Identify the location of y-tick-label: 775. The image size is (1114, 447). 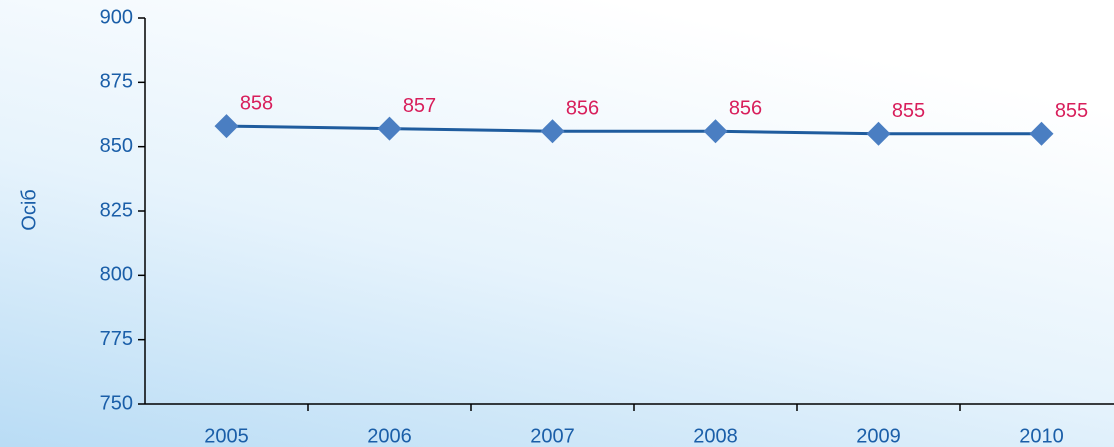
(116, 339).